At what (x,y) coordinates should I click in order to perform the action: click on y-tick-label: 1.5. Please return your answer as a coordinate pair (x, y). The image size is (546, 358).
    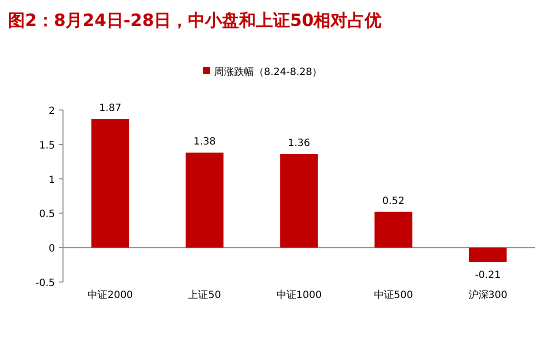
    Looking at the image, I should click on (47, 146).